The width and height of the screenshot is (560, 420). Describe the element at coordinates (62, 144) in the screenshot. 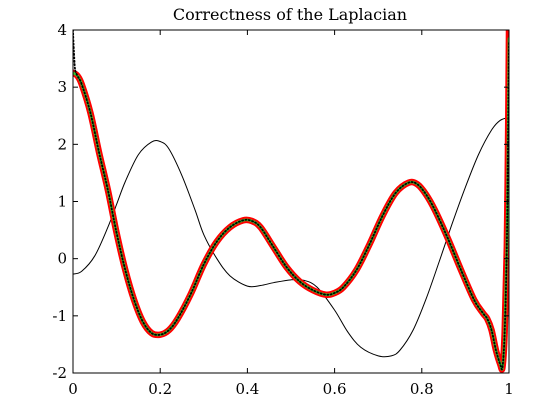

I see `y-tick-label: 2` at that location.